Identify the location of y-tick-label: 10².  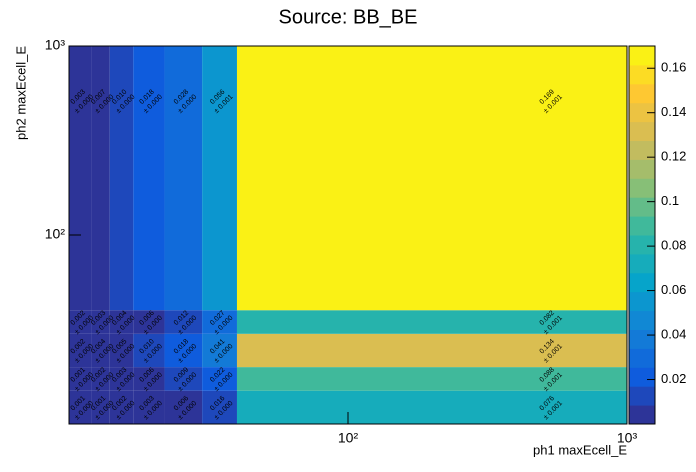
(55, 234).